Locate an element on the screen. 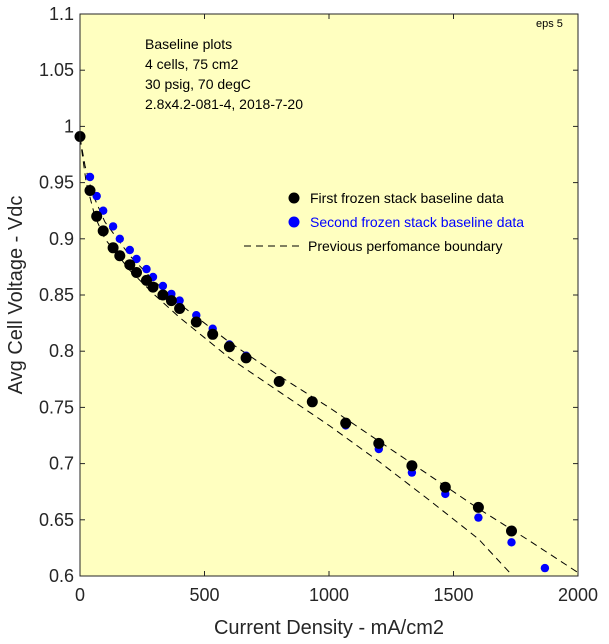 This screenshot has height=644, width=609. annotation-line: 2.8x4.2-081-4, 2018-7-20 is located at coordinates (224, 104).